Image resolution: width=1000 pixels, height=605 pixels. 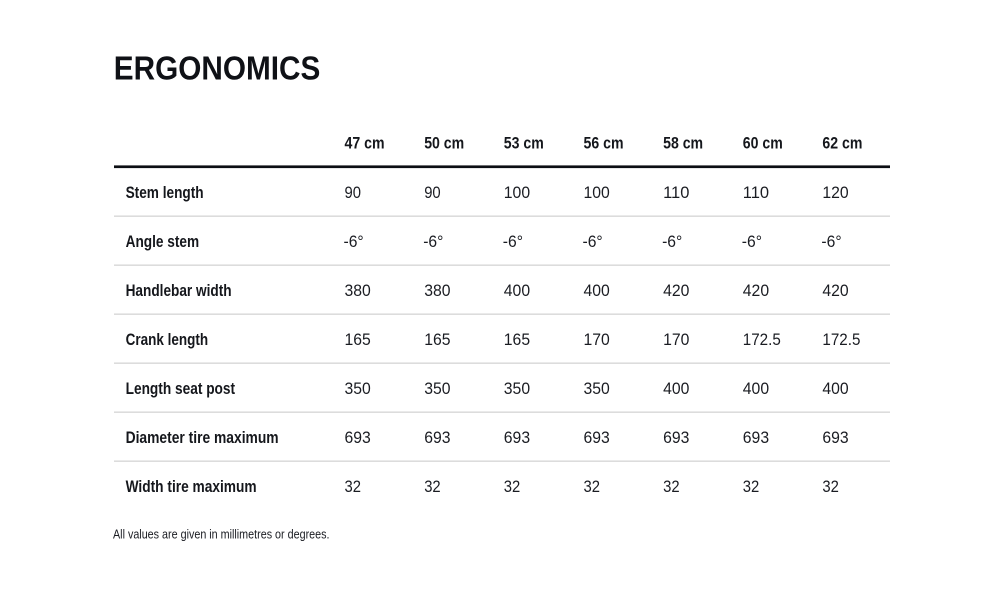 What do you see at coordinates (202, 437) in the screenshot?
I see `svg-text: Diameter tire maximum` at bounding box center [202, 437].